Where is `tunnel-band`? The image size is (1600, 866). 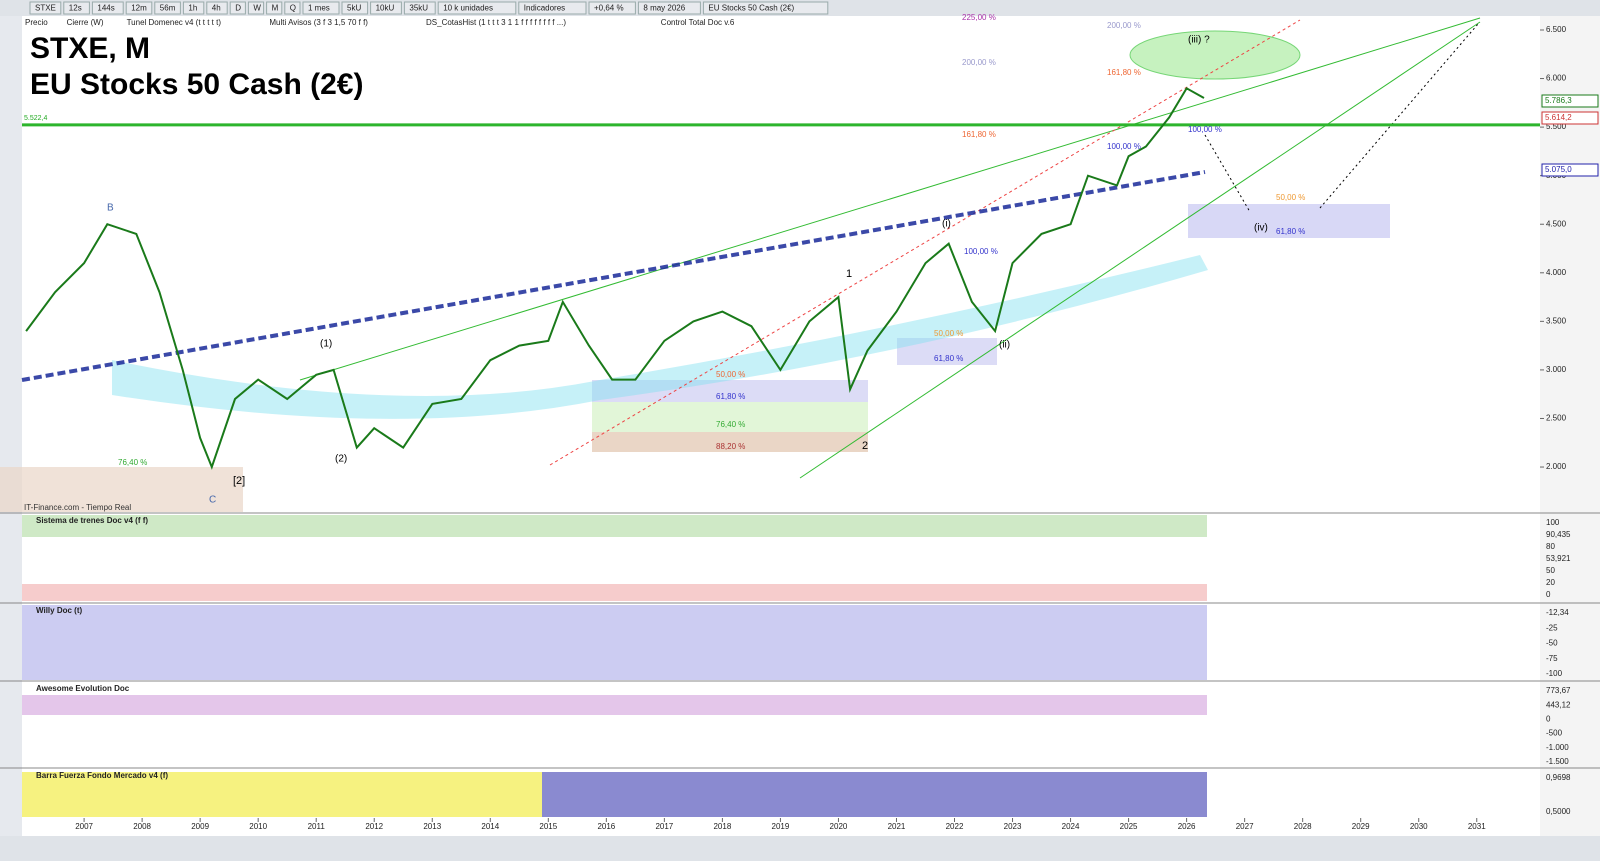
tunnel-band is located at coordinates (660, 337).